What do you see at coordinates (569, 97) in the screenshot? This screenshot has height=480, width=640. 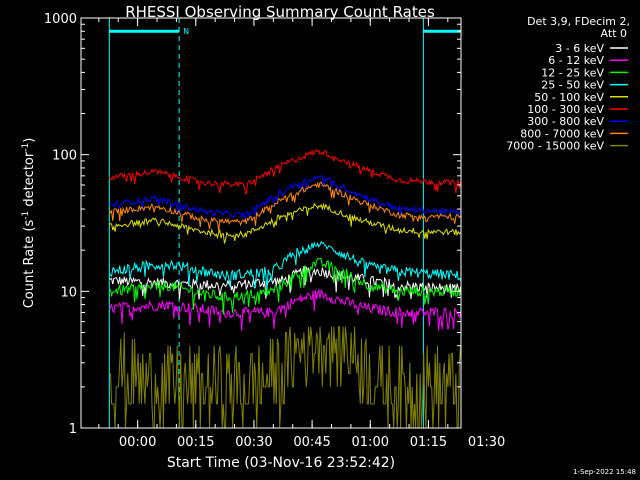 I see `legend-entry-label: 50 - 100 keV` at bounding box center [569, 97].